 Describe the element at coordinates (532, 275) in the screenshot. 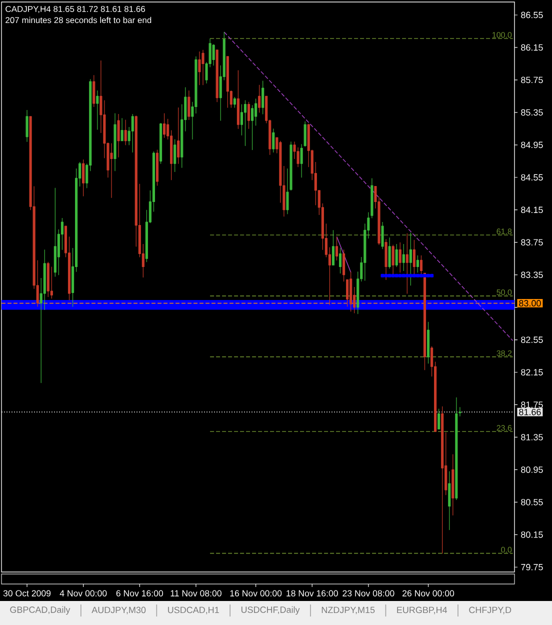

I see `y-tick-label: 83.35` at that location.